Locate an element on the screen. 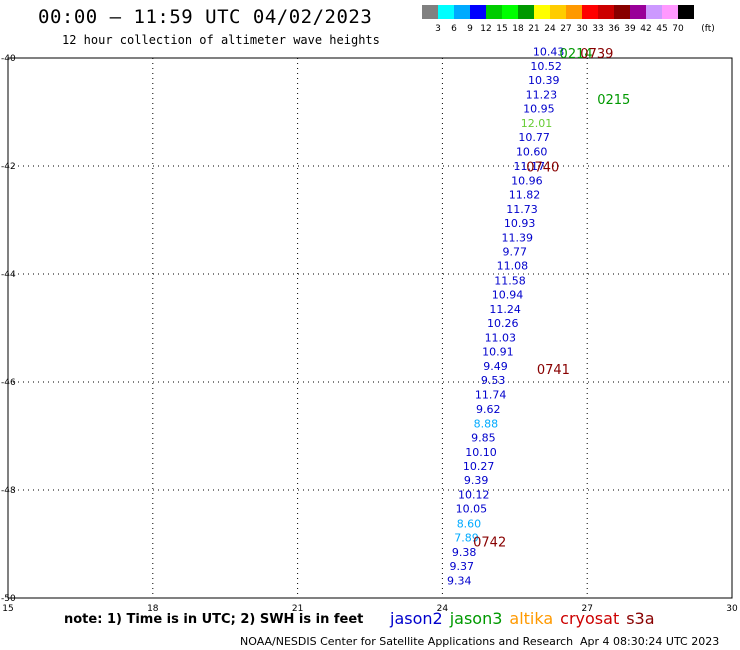  data-point-label: 9.82 is located at coordinates (558, 0).